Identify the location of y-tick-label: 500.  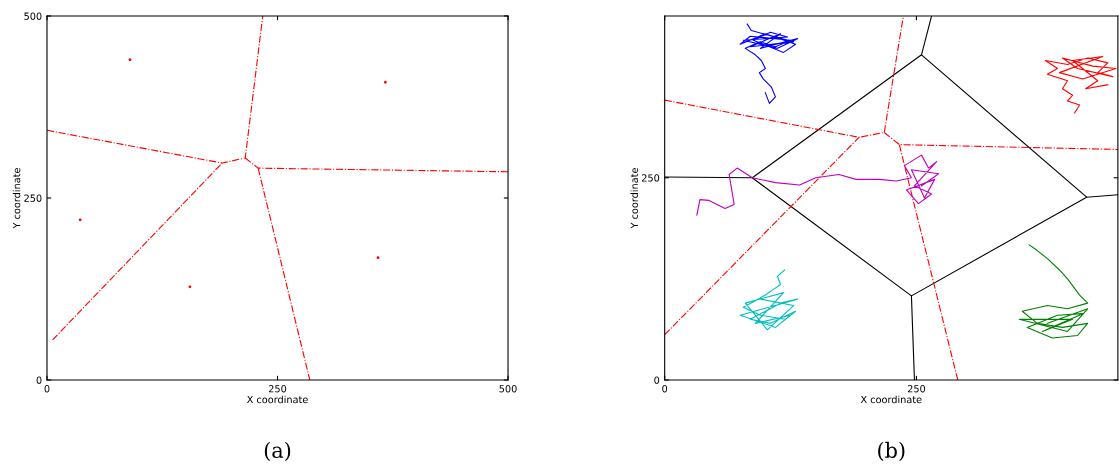
(33, 16).